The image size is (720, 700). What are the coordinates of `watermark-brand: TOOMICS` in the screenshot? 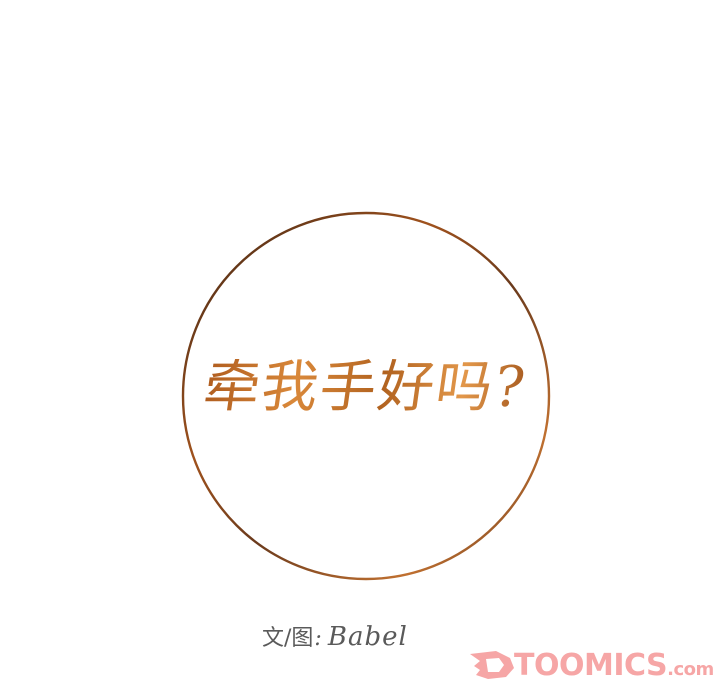 It's located at (591, 665).